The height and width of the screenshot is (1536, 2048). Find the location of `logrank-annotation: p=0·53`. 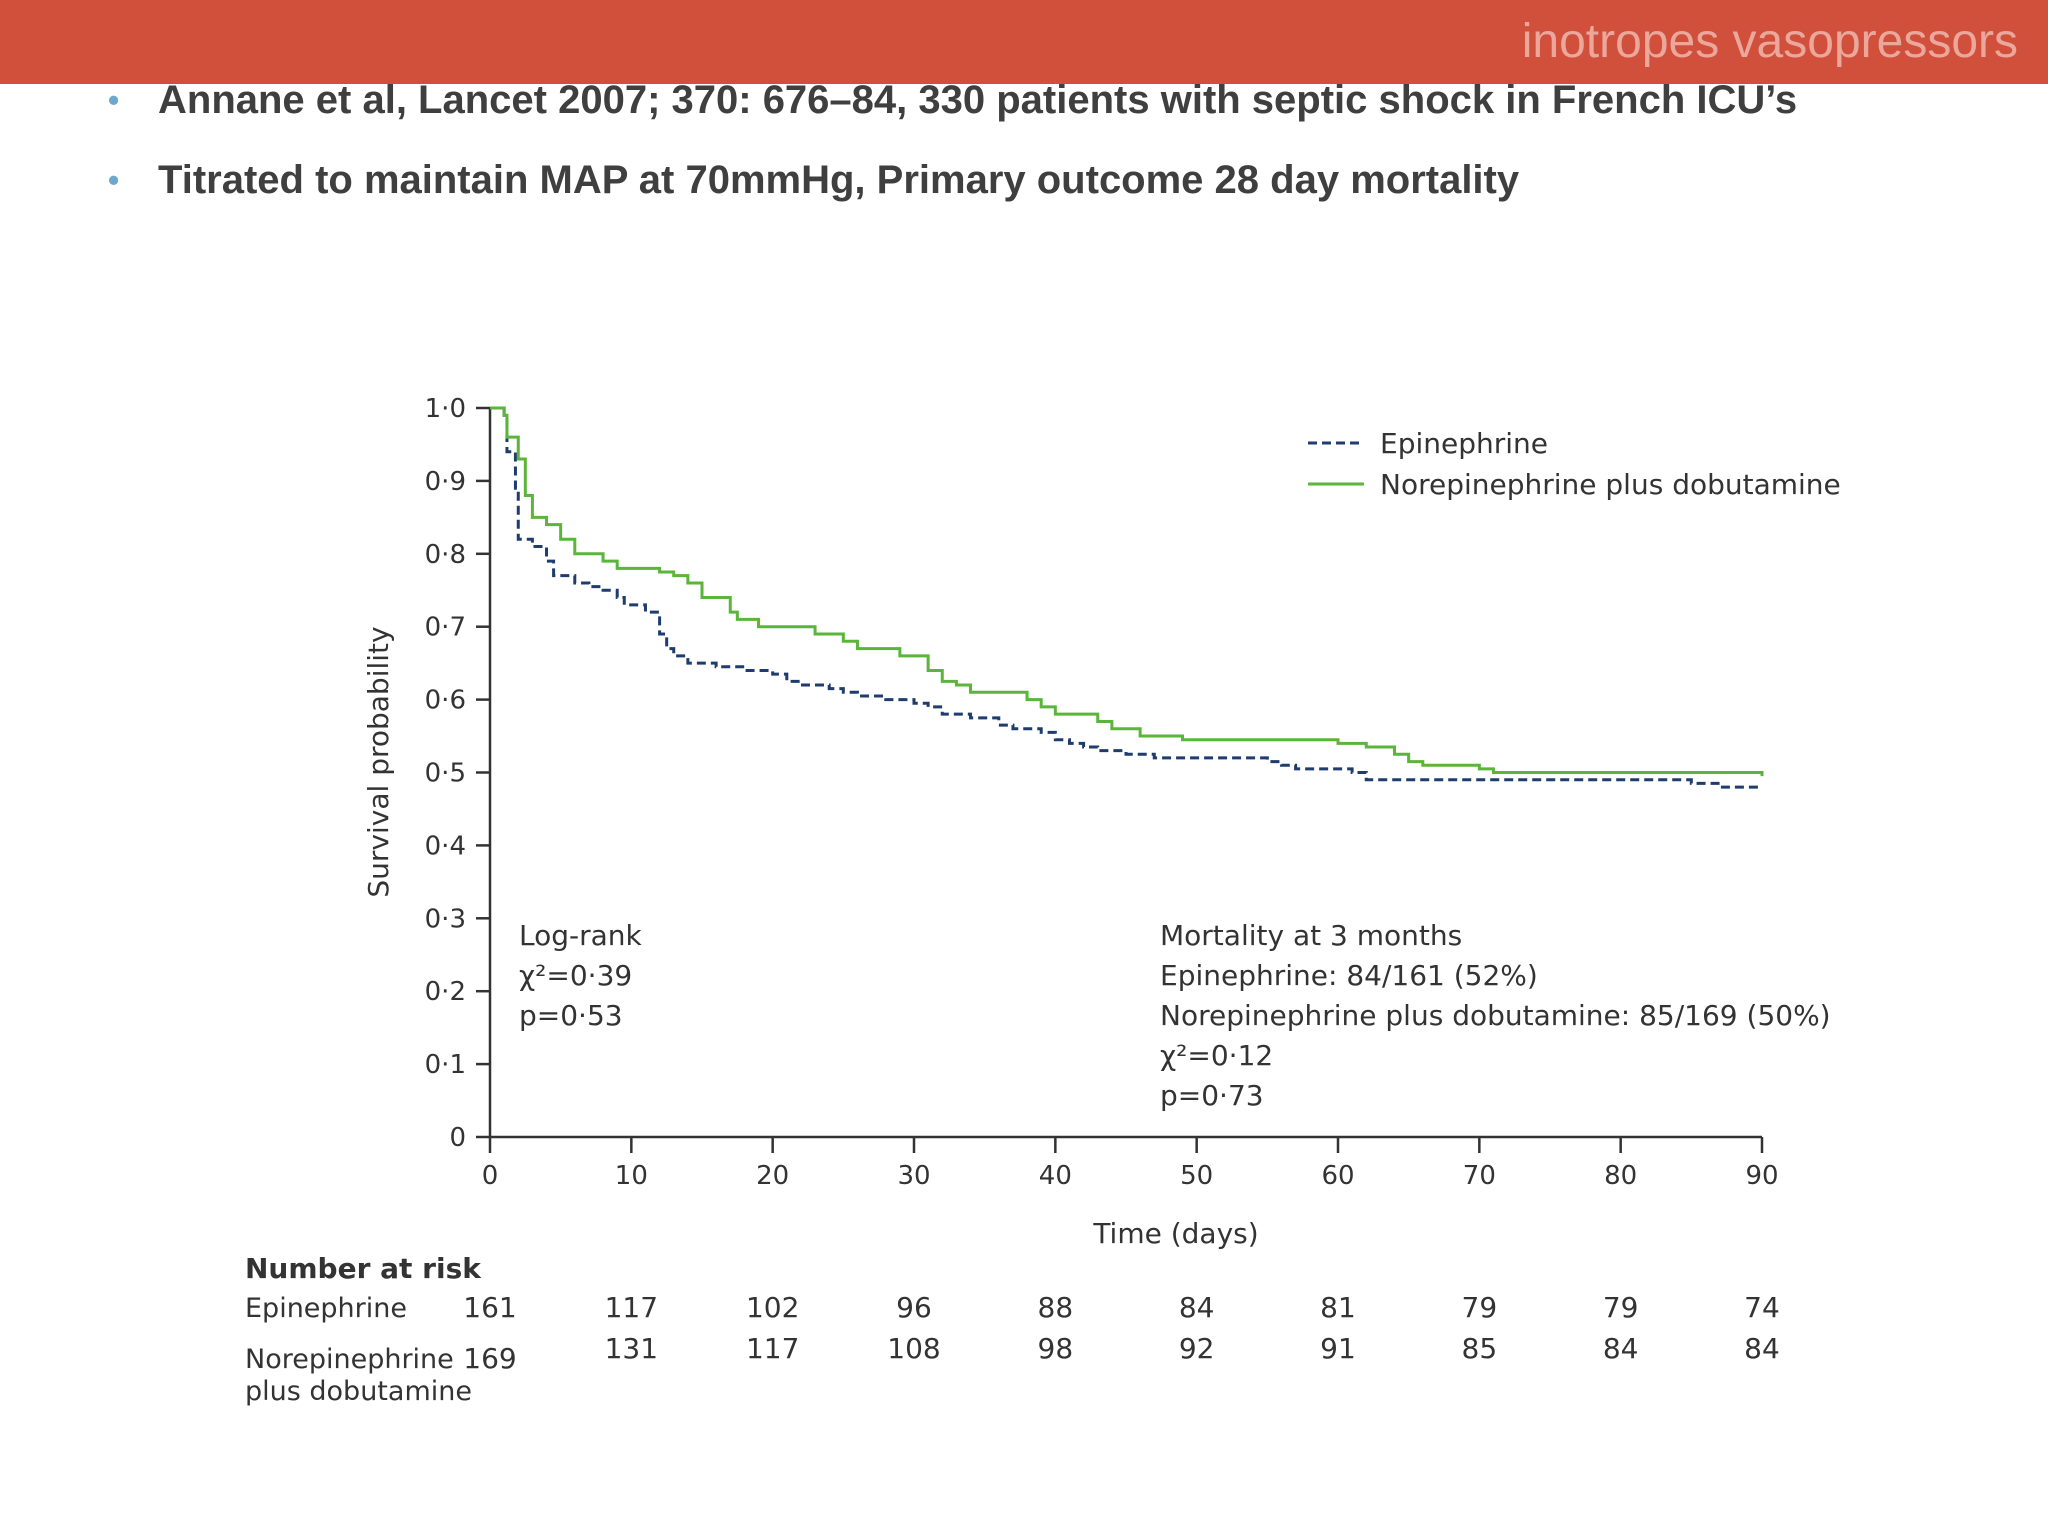

logrank-annotation: p=0·53 is located at coordinates (571, 1015).